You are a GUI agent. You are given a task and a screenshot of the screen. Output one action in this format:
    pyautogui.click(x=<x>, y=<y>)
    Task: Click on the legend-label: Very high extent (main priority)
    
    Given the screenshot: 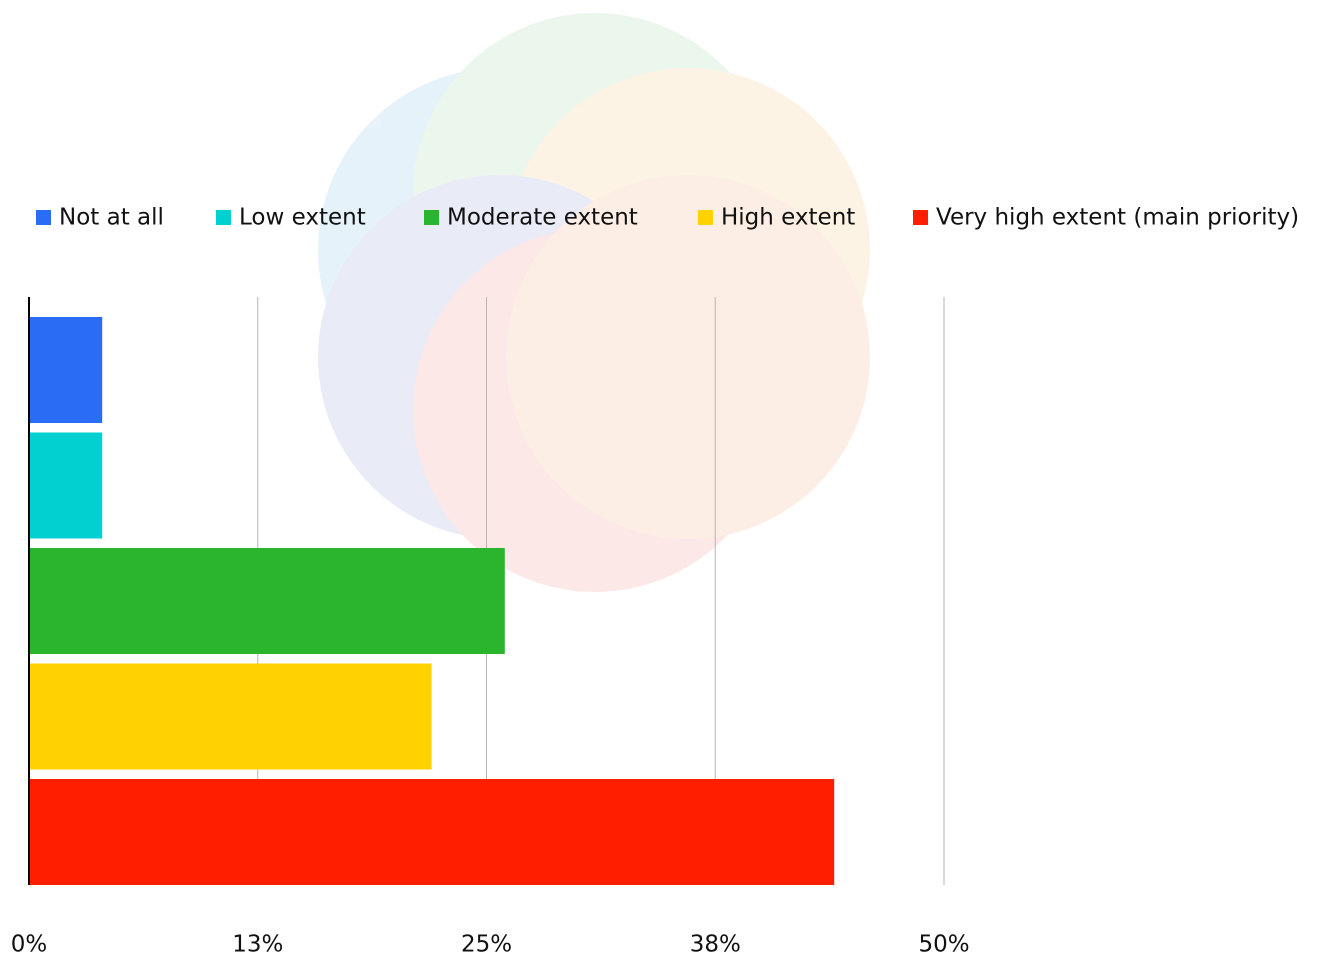 What is the action you would take?
    pyautogui.click(x=1117, y=218)
    